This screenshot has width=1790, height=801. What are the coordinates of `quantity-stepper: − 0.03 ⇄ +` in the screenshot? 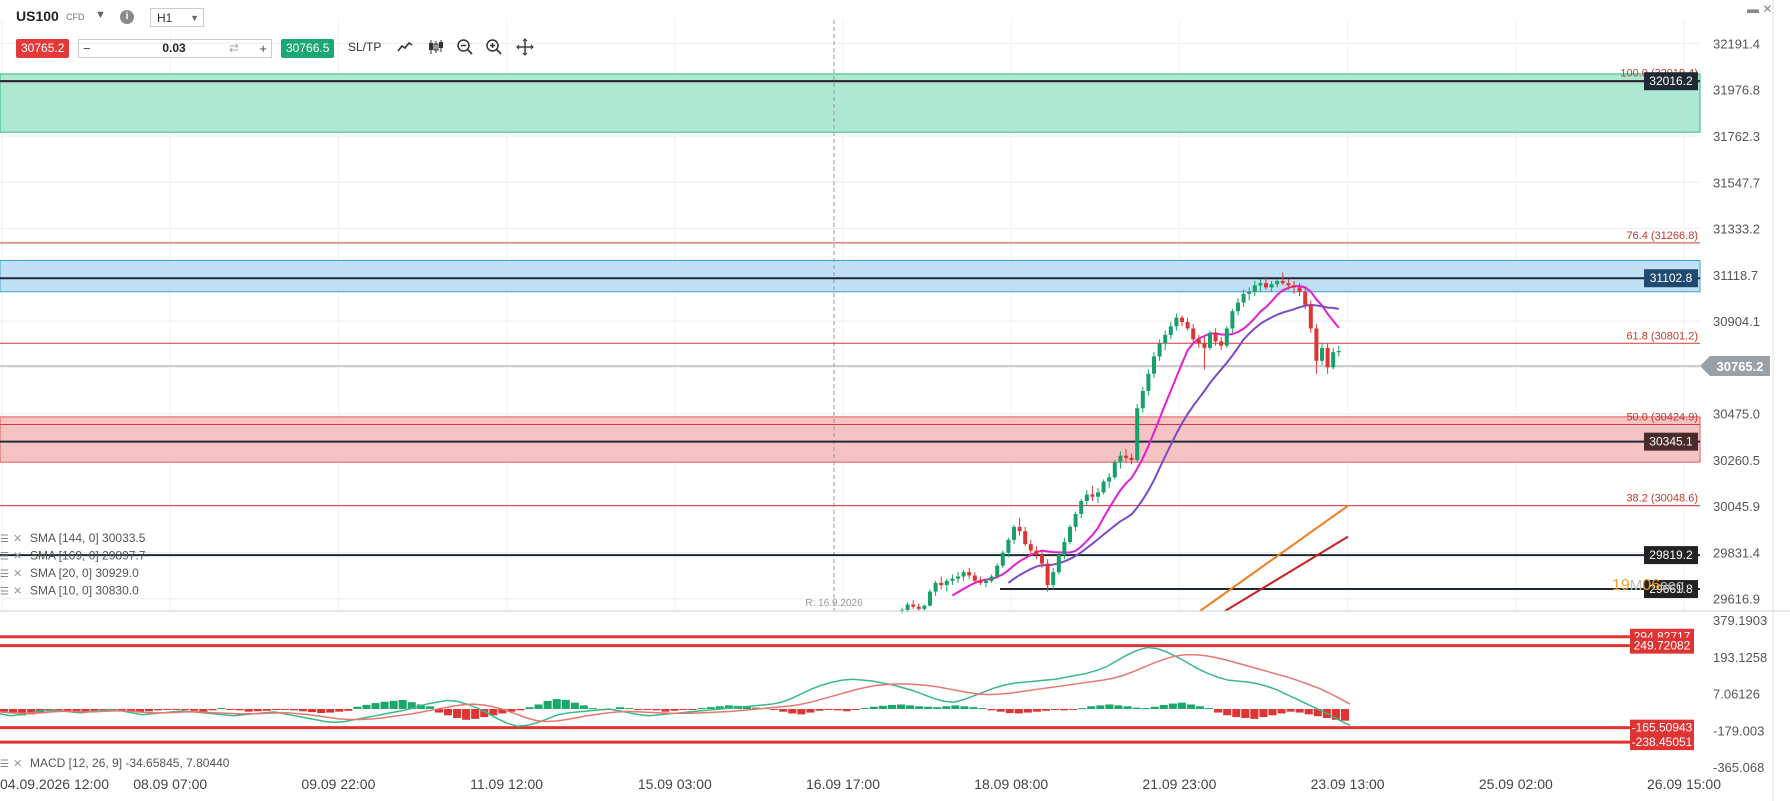 It's located at (175, 48).